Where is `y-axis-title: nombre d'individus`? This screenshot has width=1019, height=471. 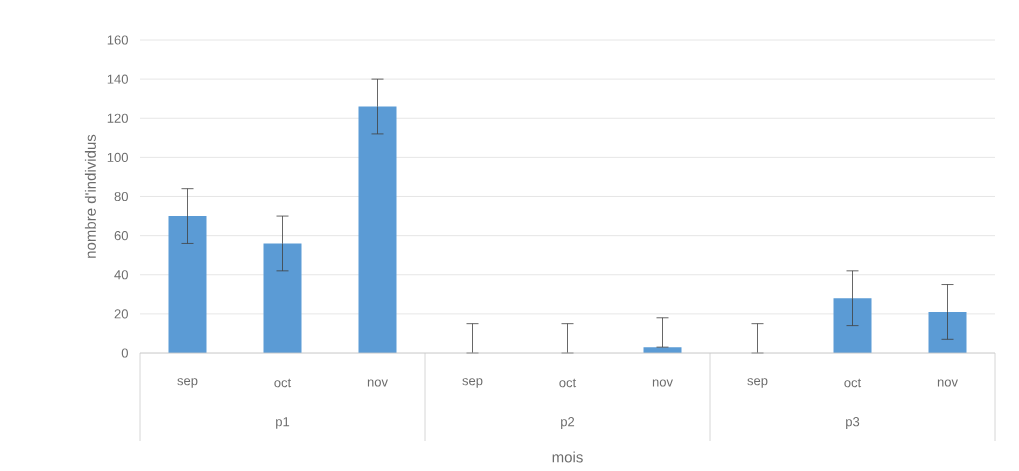 y-axis-title: nombre d'individus is located at coordinates (90, 196).